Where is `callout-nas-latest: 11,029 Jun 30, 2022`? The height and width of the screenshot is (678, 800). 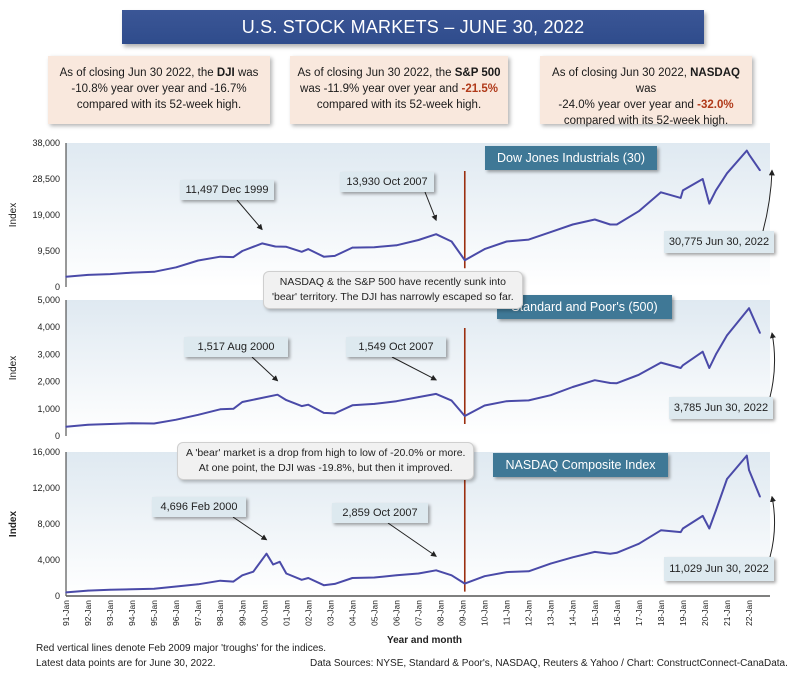
callout-nas-latest: 11,029 Jun 30, 2022 is located at coordinates (719, 569).